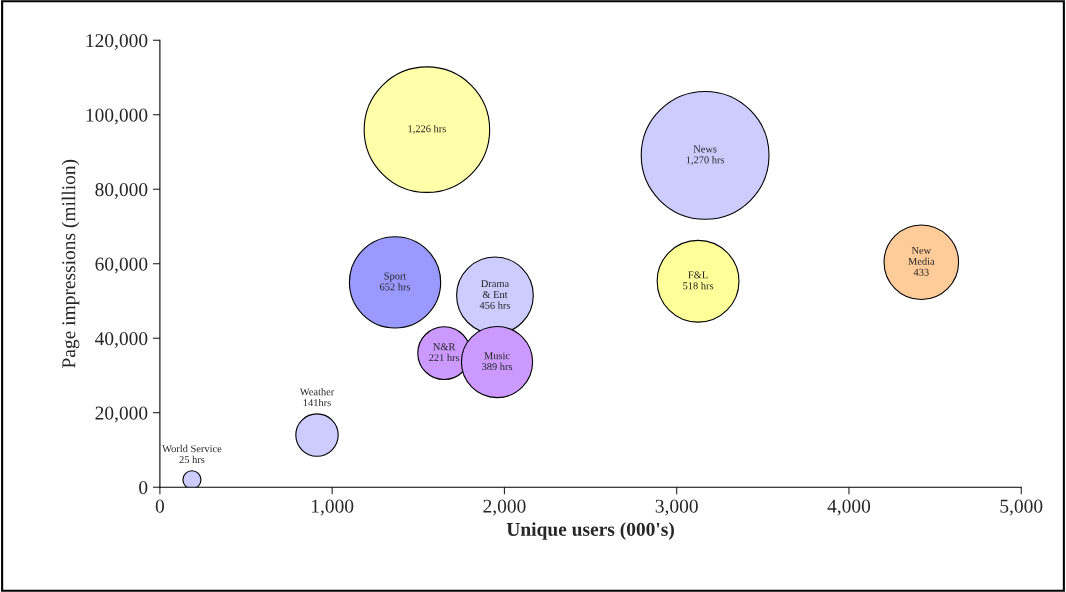 Image resolution: width=1066 pixels, height=592 pixels. Describe the element at coordinates (117, 116) in the screenshot. I see `y-tick-label: 100,000` at that location.